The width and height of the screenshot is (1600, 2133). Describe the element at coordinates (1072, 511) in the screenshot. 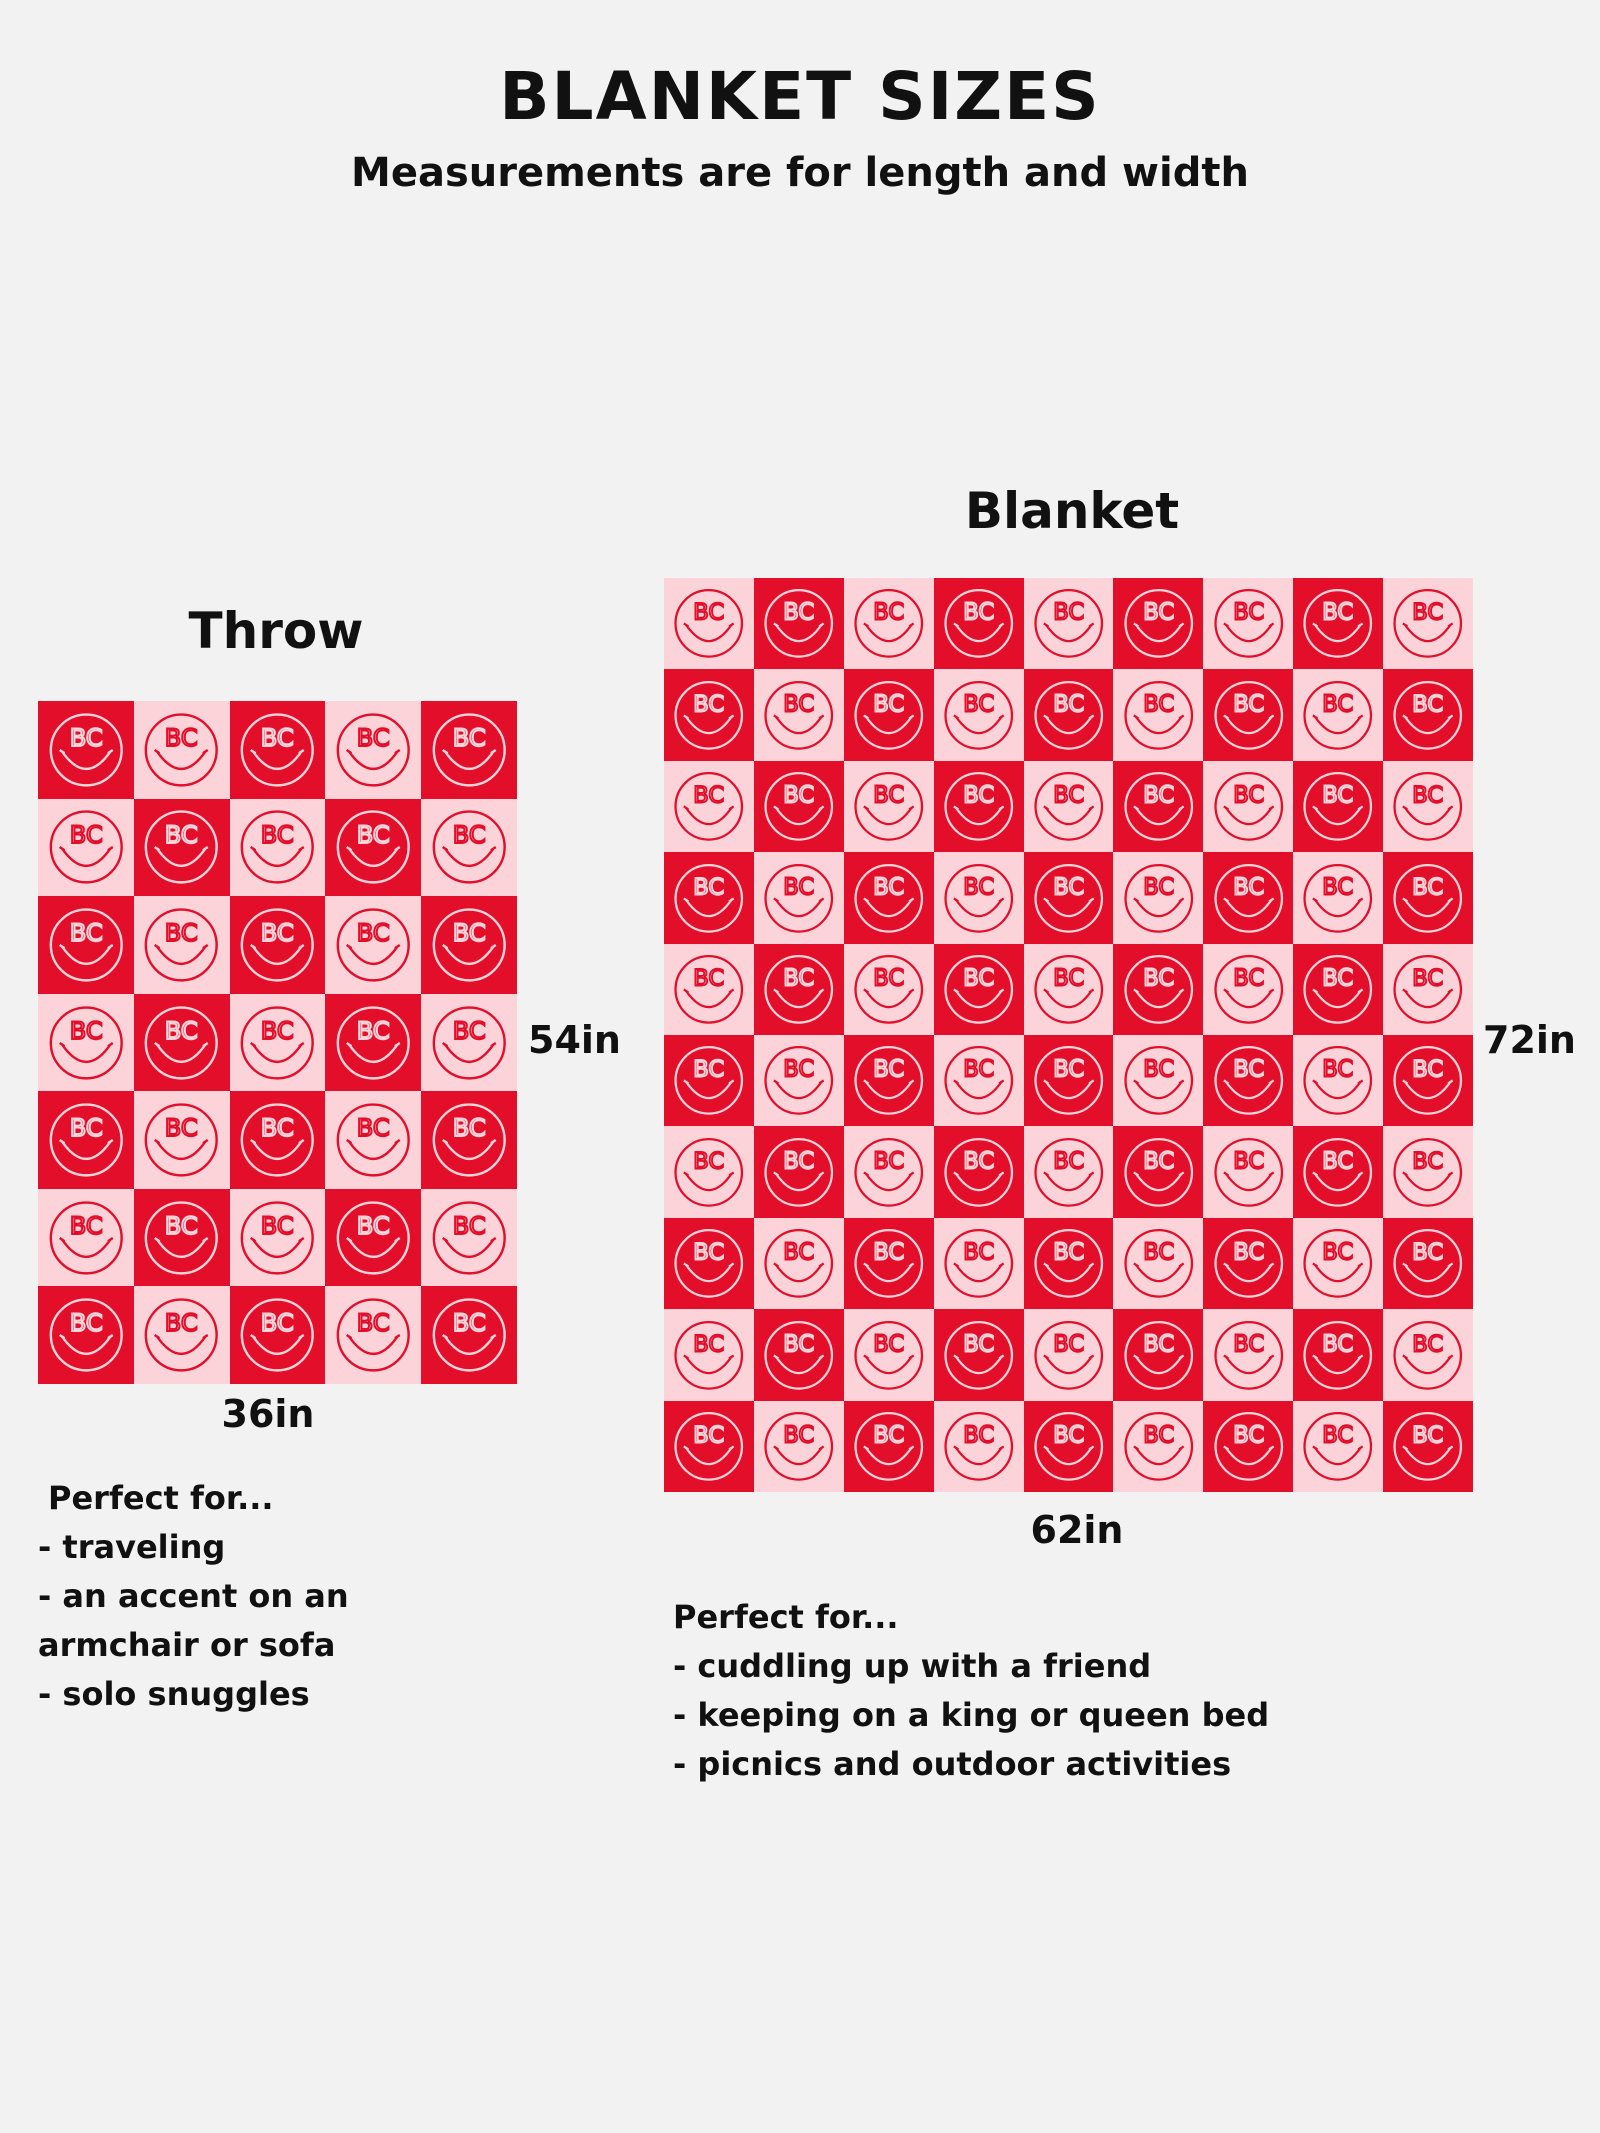

I see `blanket-label: Blanket` at that location.